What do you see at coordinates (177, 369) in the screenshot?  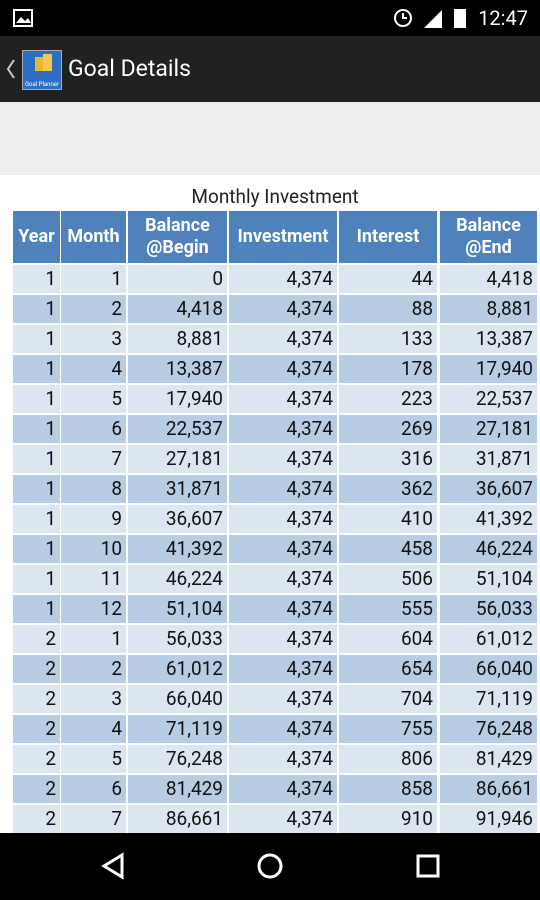 I see `table-cell: 13,387` at bounding box center [177, 369].